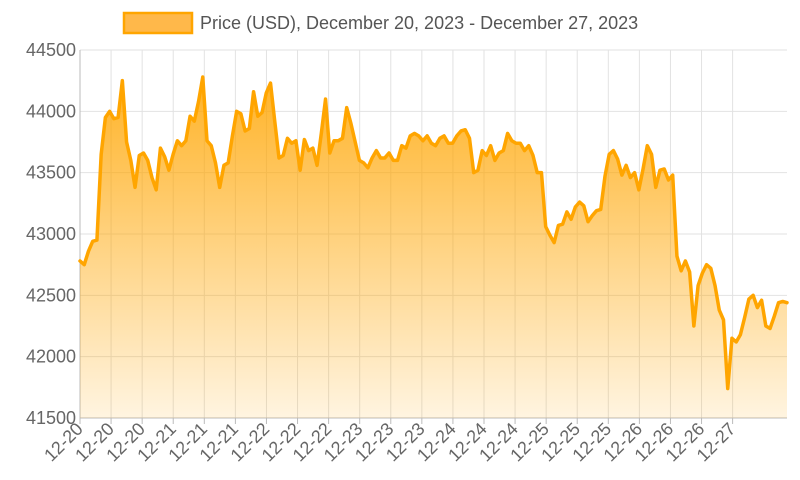  I want to click on legend-swatch, so click(158, 23).